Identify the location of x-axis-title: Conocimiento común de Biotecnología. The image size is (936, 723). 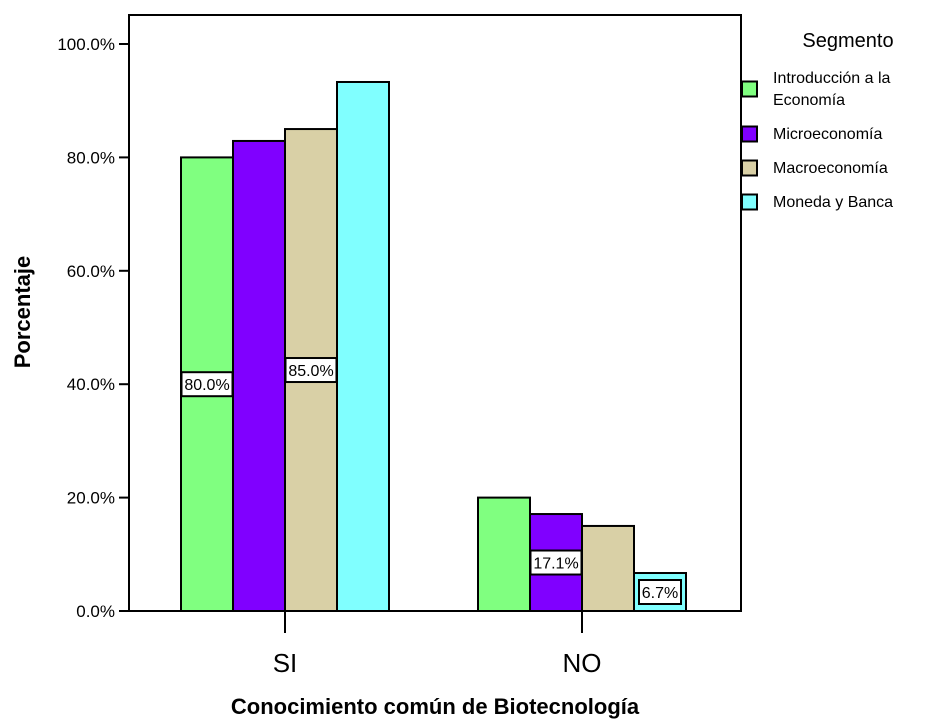
(435, 706).